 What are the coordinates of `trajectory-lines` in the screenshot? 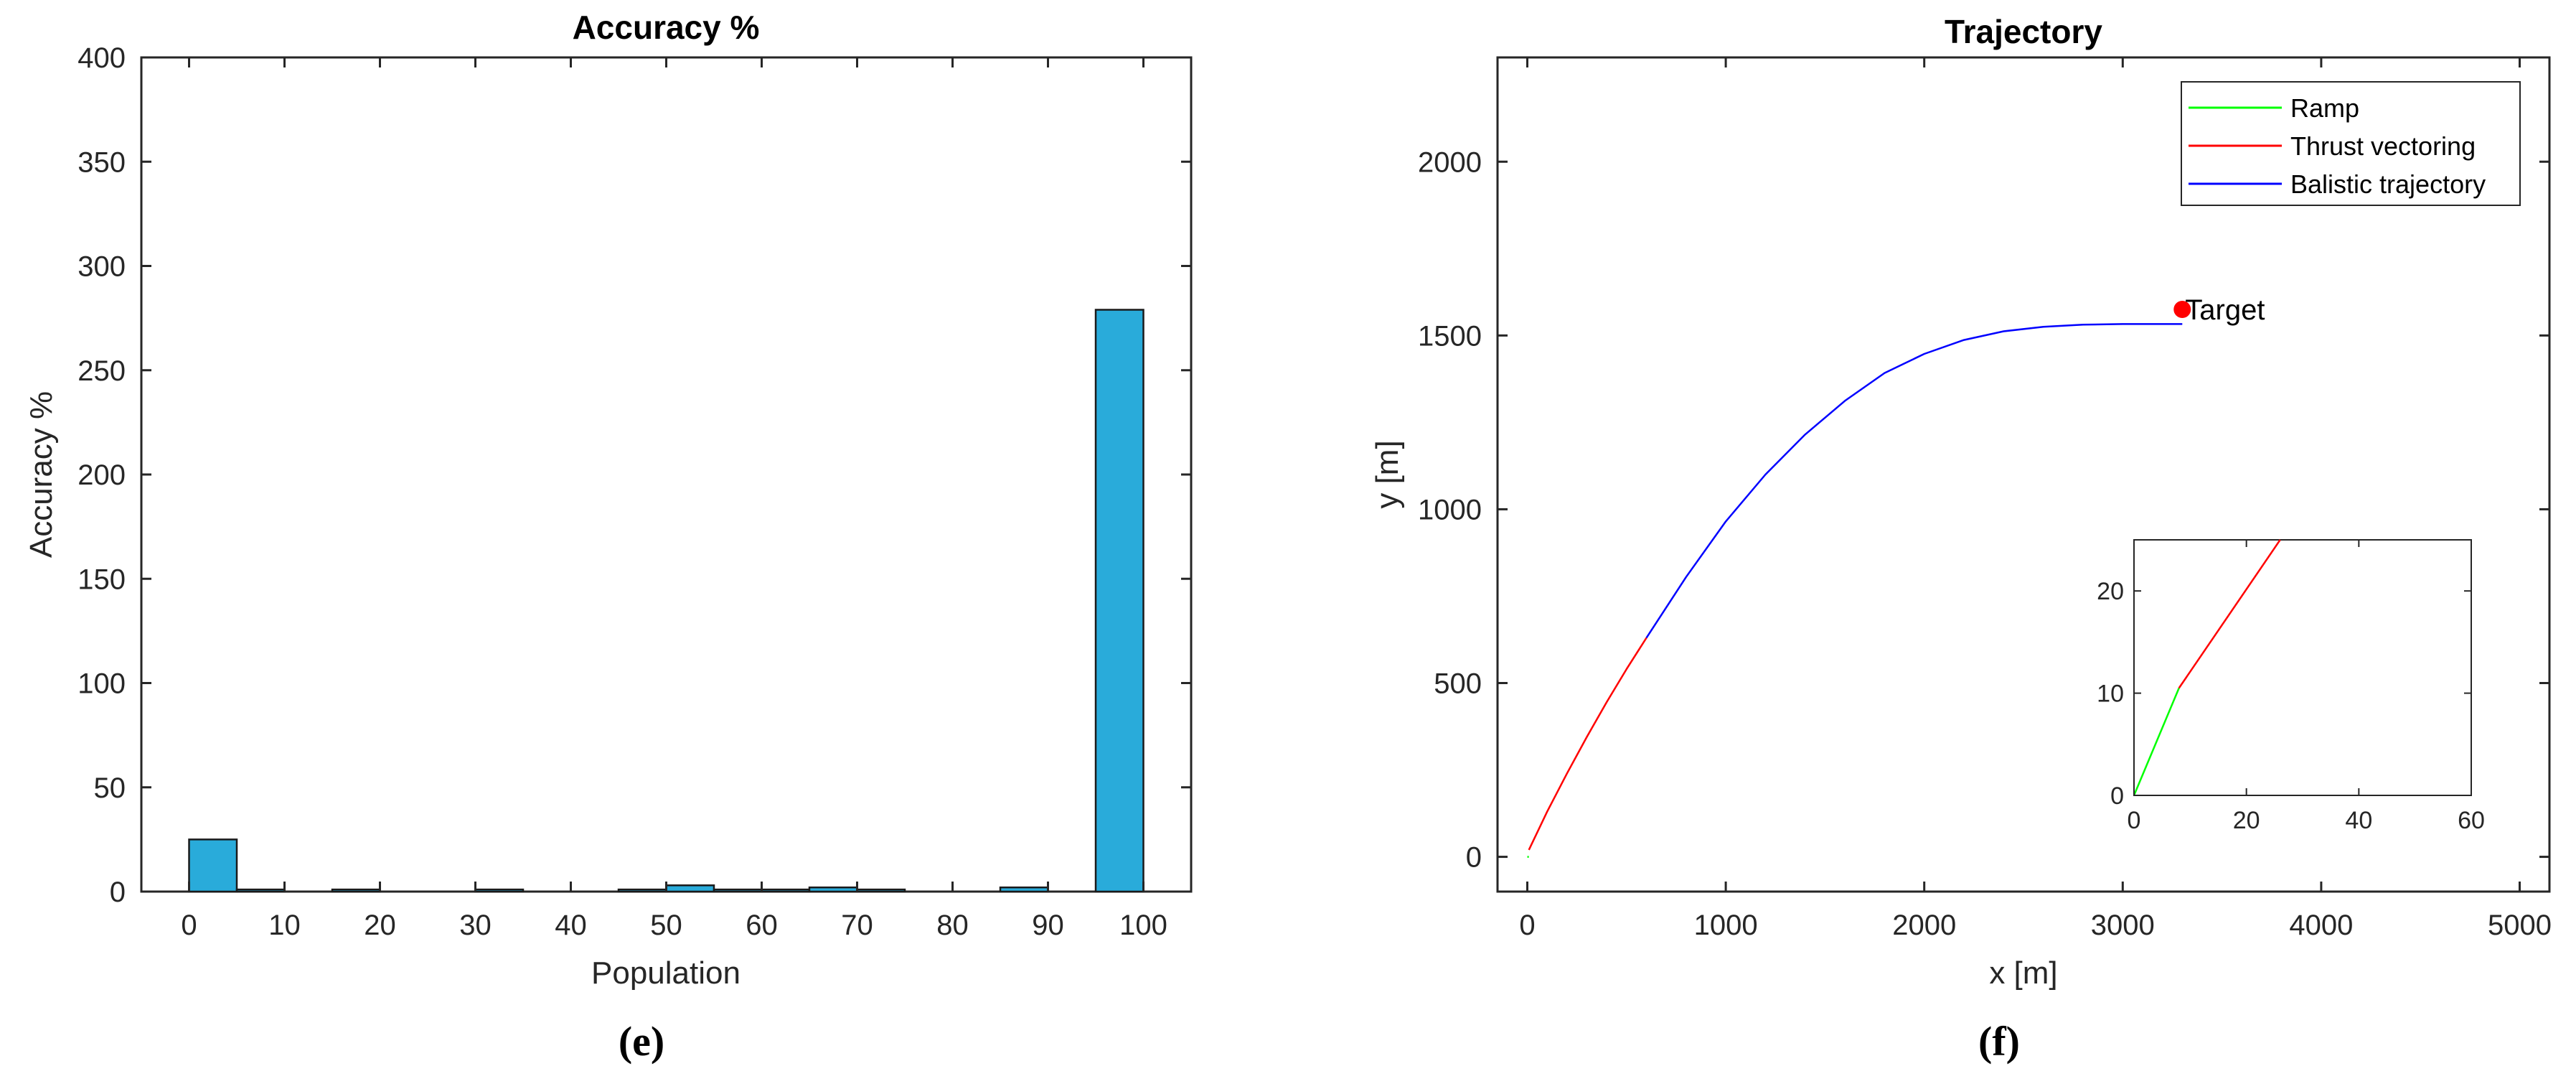 It's located at (1855, 590).